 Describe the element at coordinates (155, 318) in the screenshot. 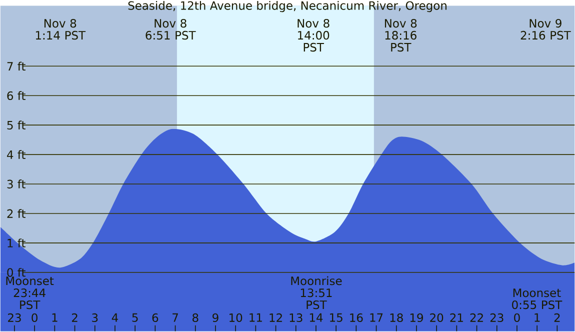

I see `x-tick-label: 6` at that location.